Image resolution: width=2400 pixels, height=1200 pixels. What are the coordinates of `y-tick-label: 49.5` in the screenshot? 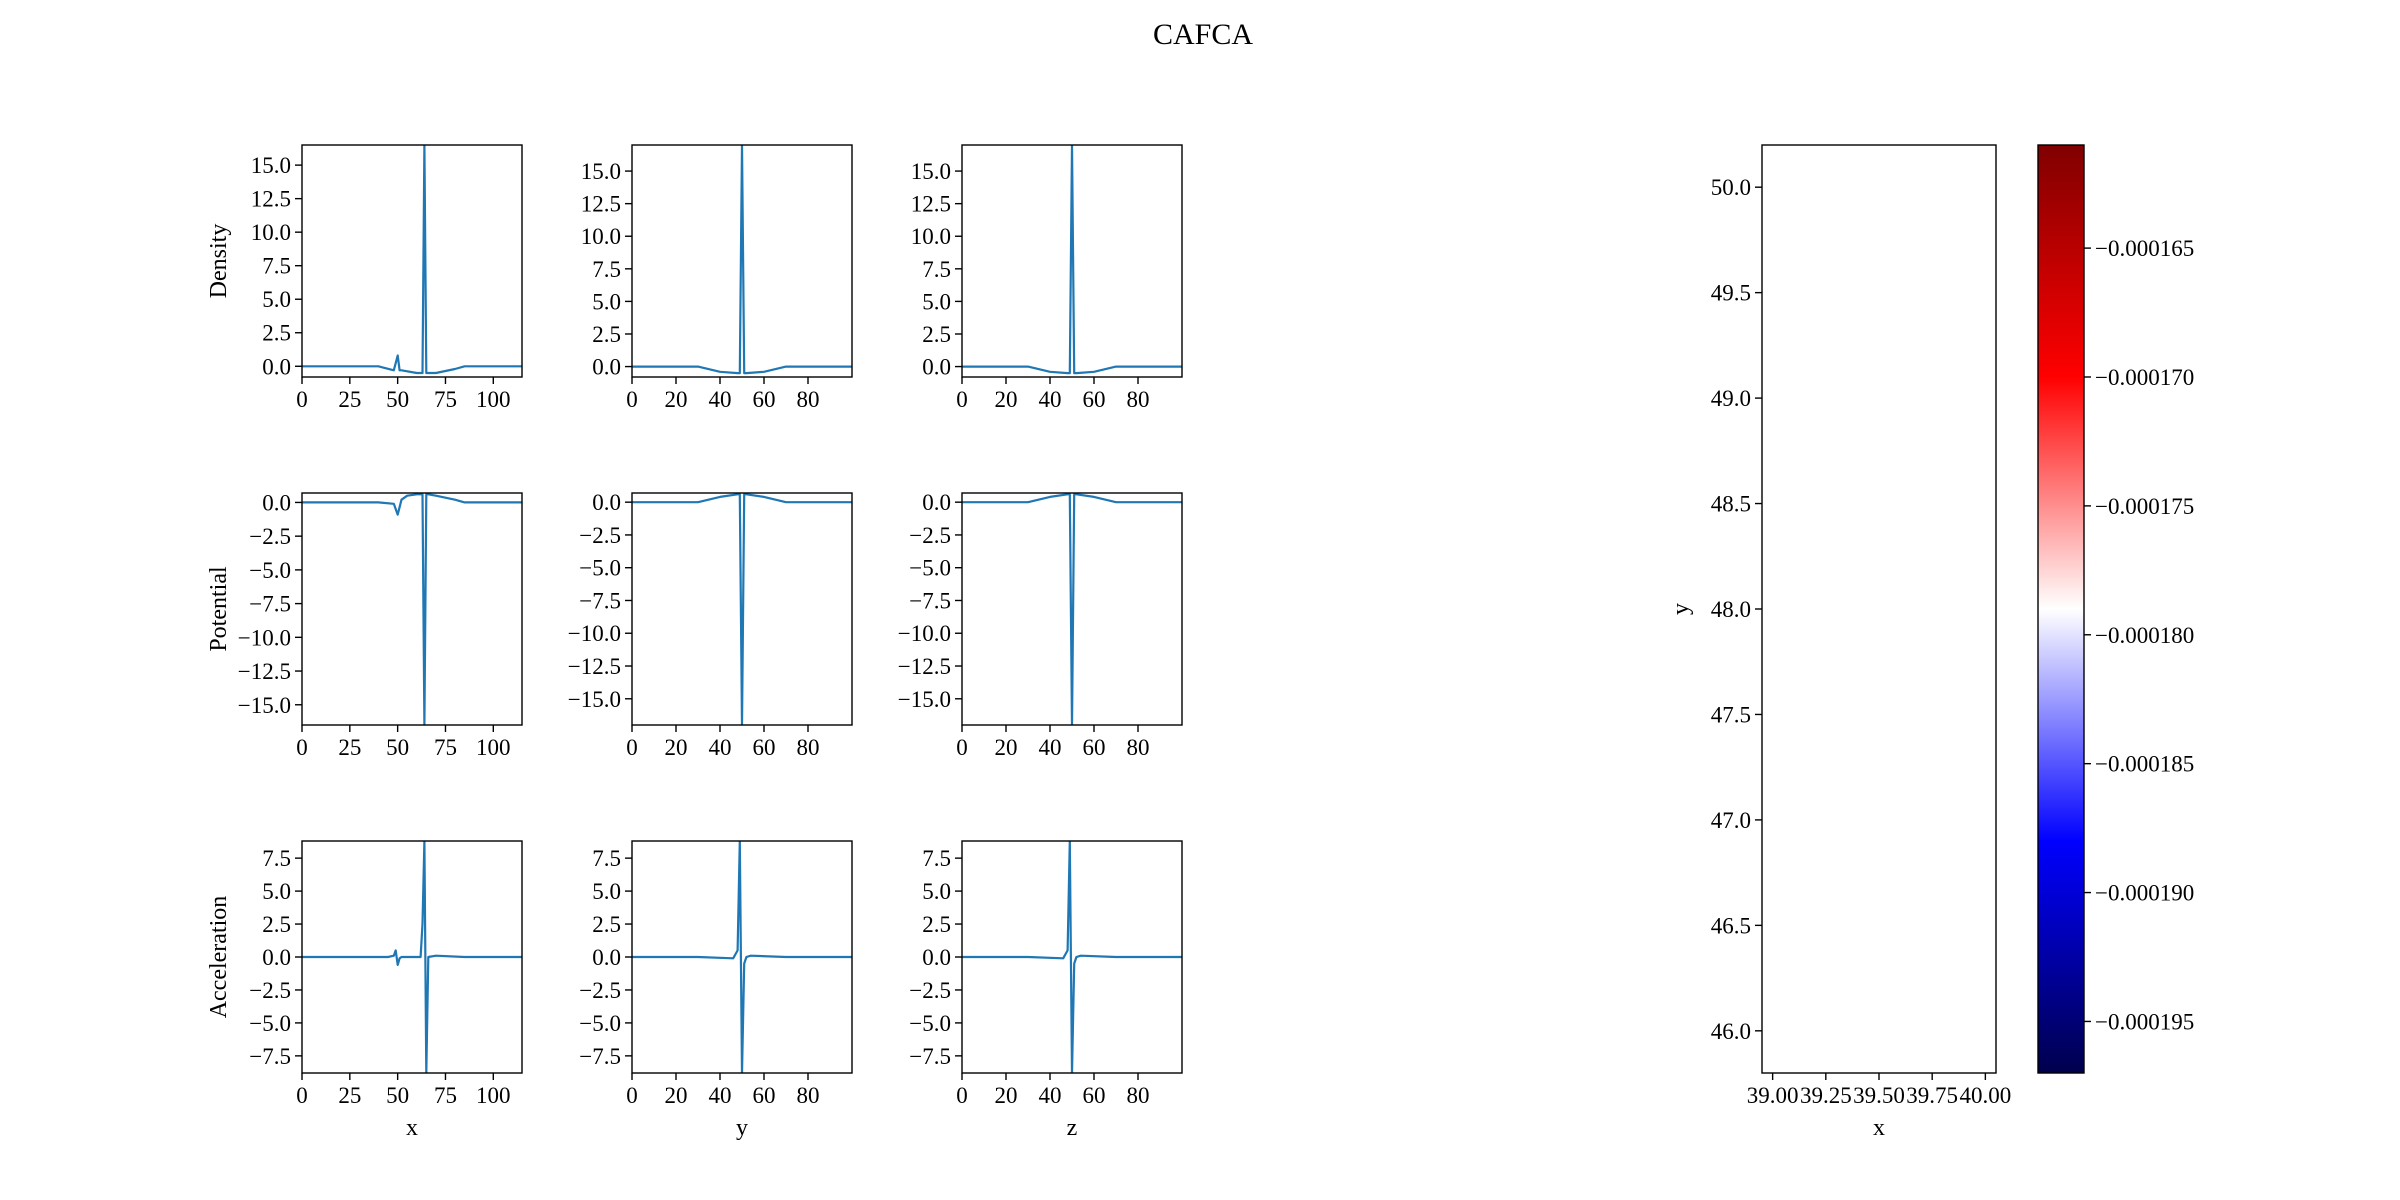 It's located at (1731, 293).